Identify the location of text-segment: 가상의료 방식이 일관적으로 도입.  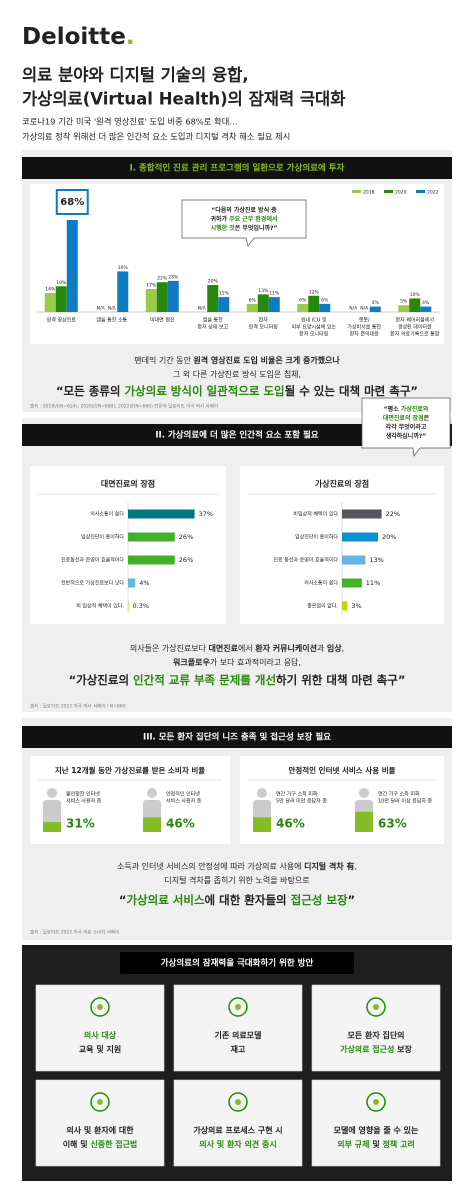
(204, 391).